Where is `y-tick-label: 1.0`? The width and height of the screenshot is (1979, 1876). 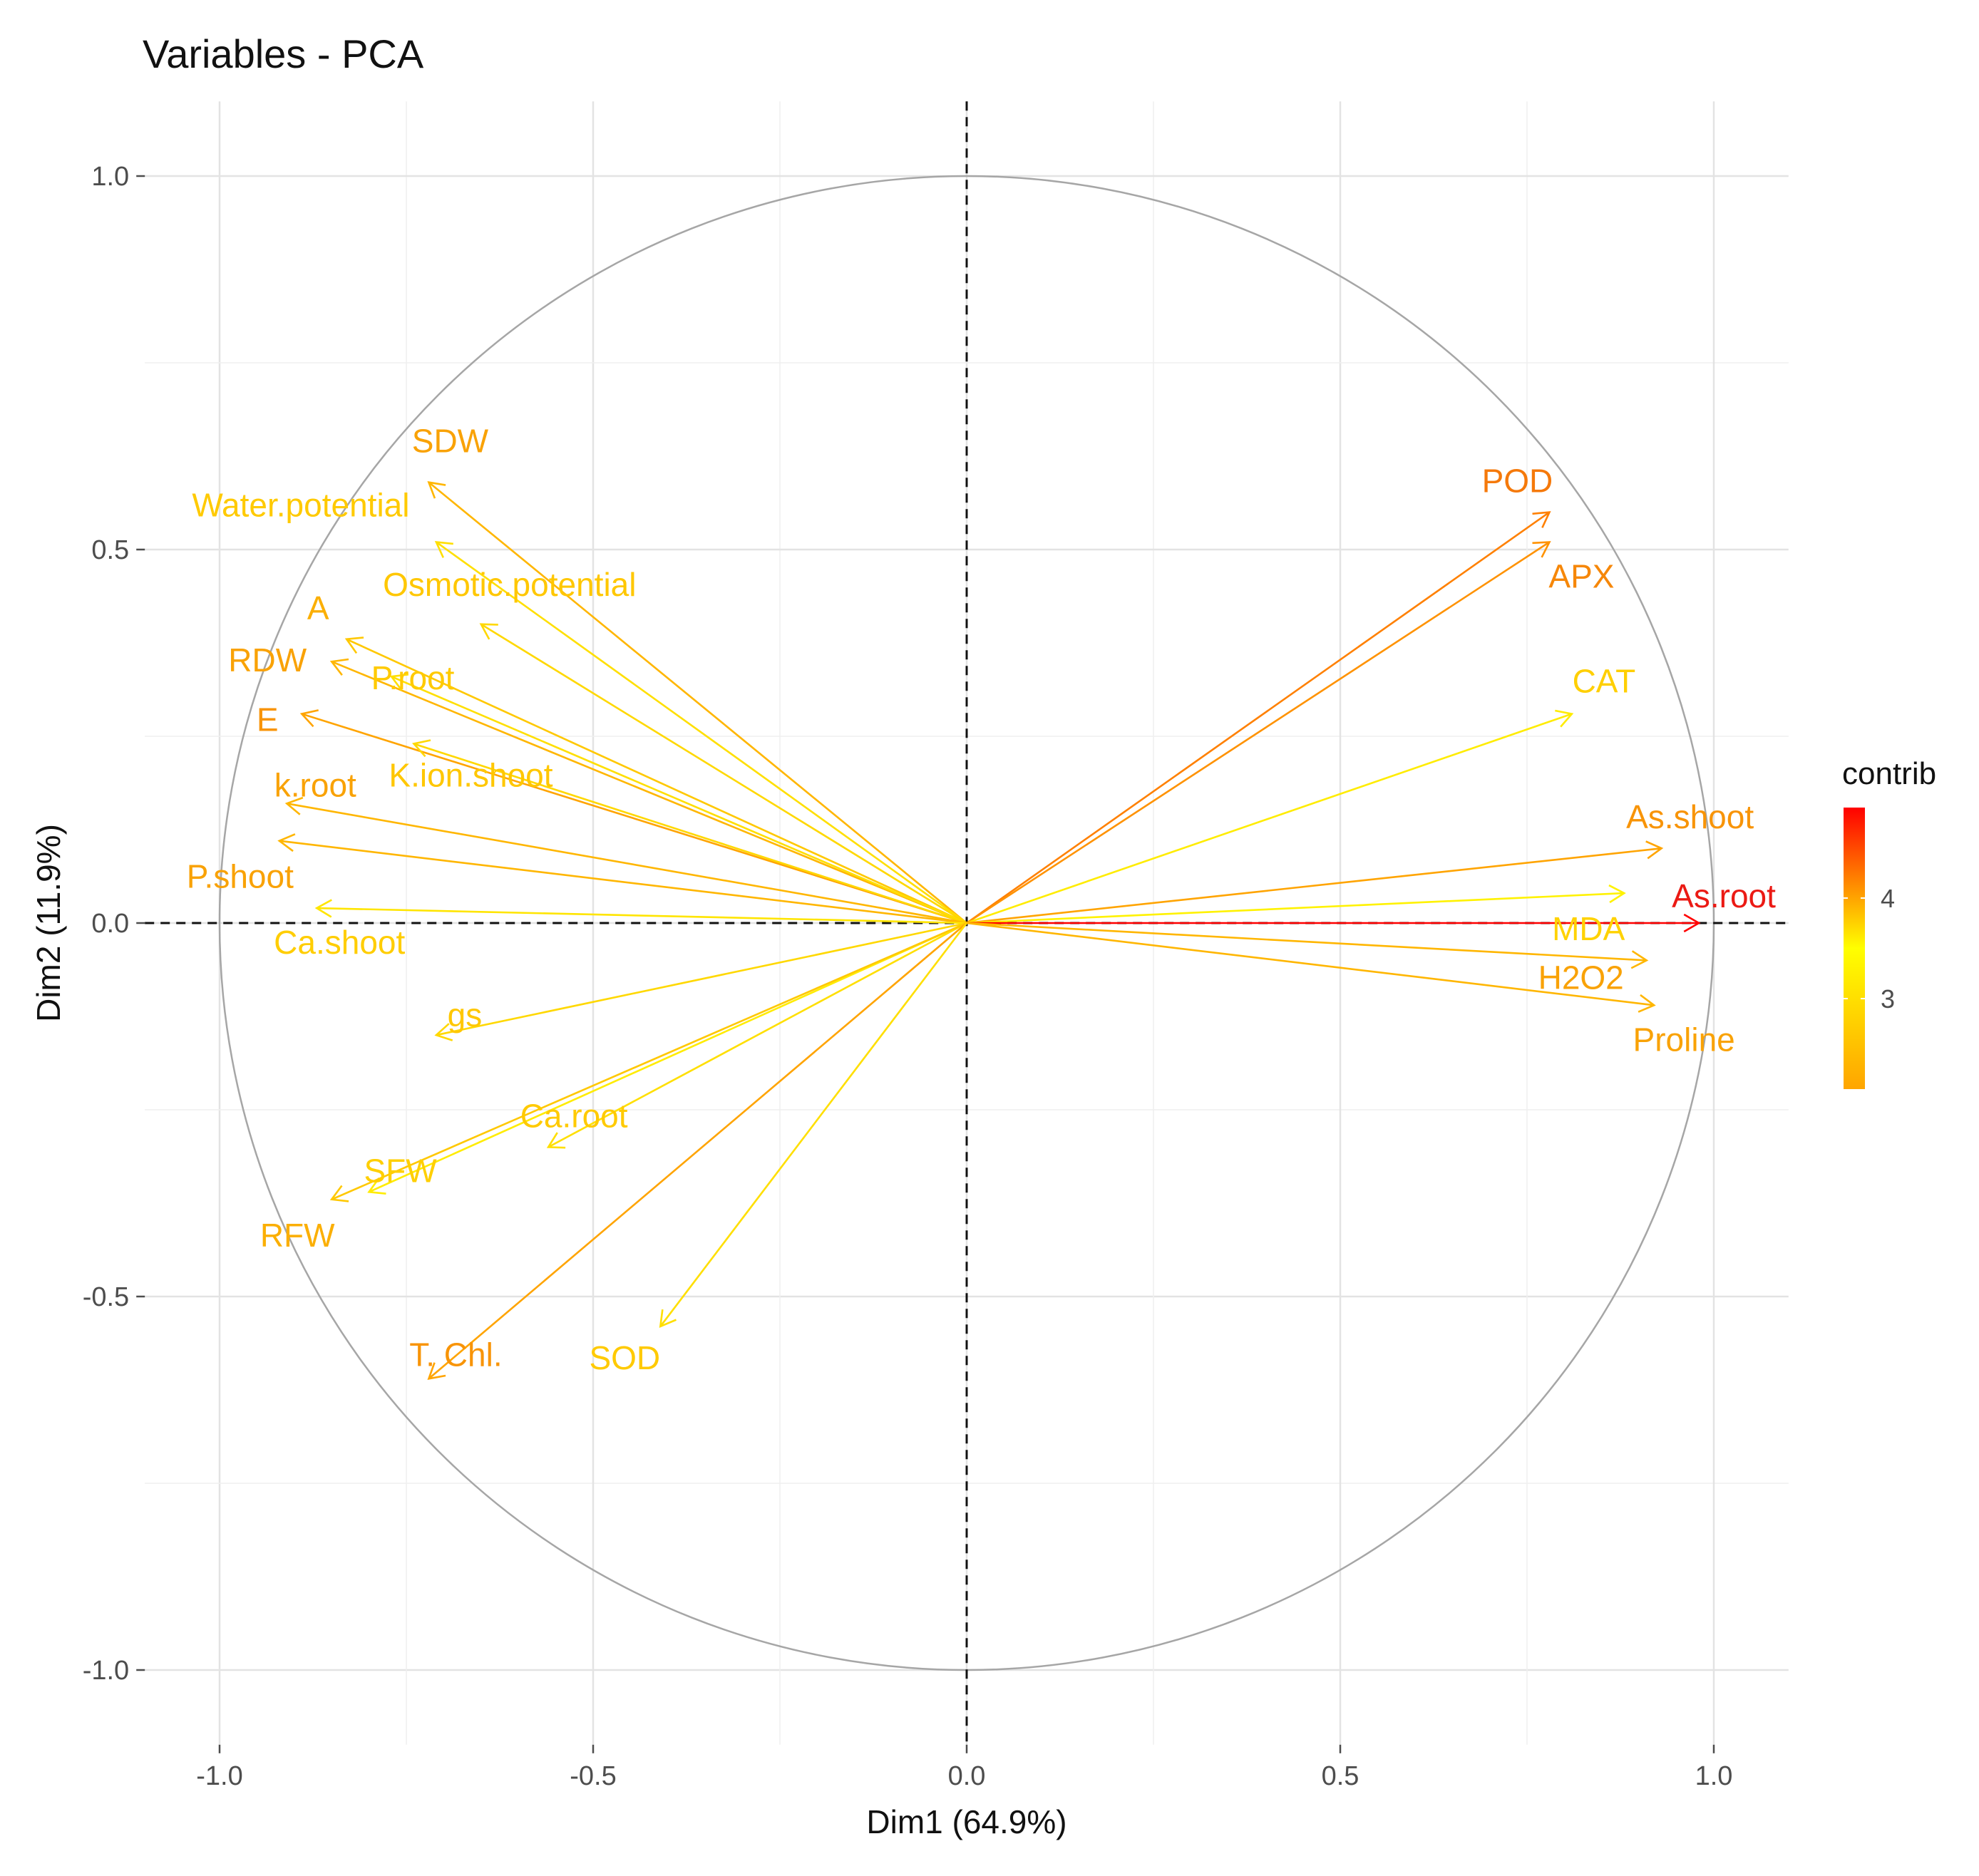
y-tick-label: 1.0 is located at coordinates (110, 177).